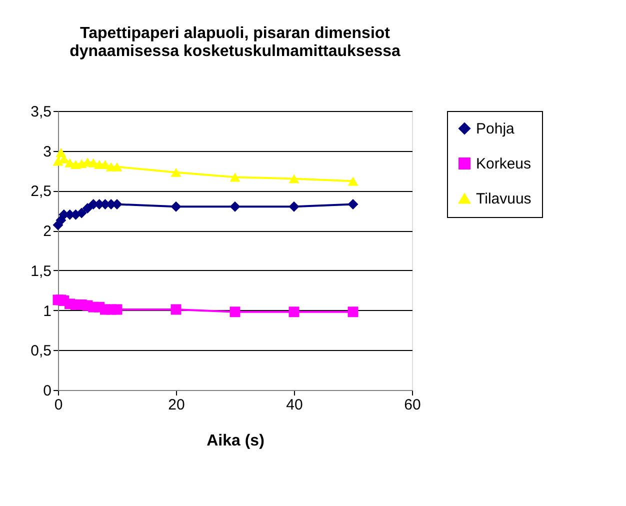 This screenshot has height=506, width=626. What do you see at coordinates (235, 51) in the screenshot?
I see `text: dynaamisessa kosketuskulmamittauksessa` at bounding box center [235, 51].